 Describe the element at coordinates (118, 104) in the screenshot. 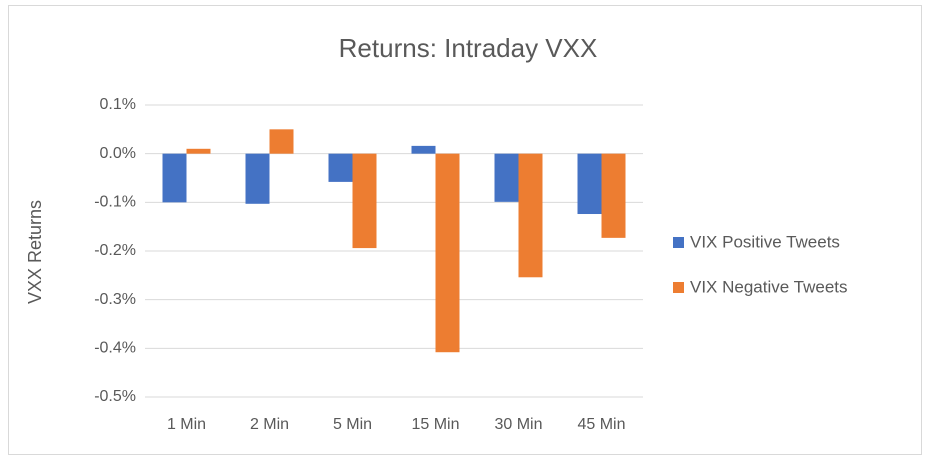

I see `y-tick-label: 0.1%` at that location.